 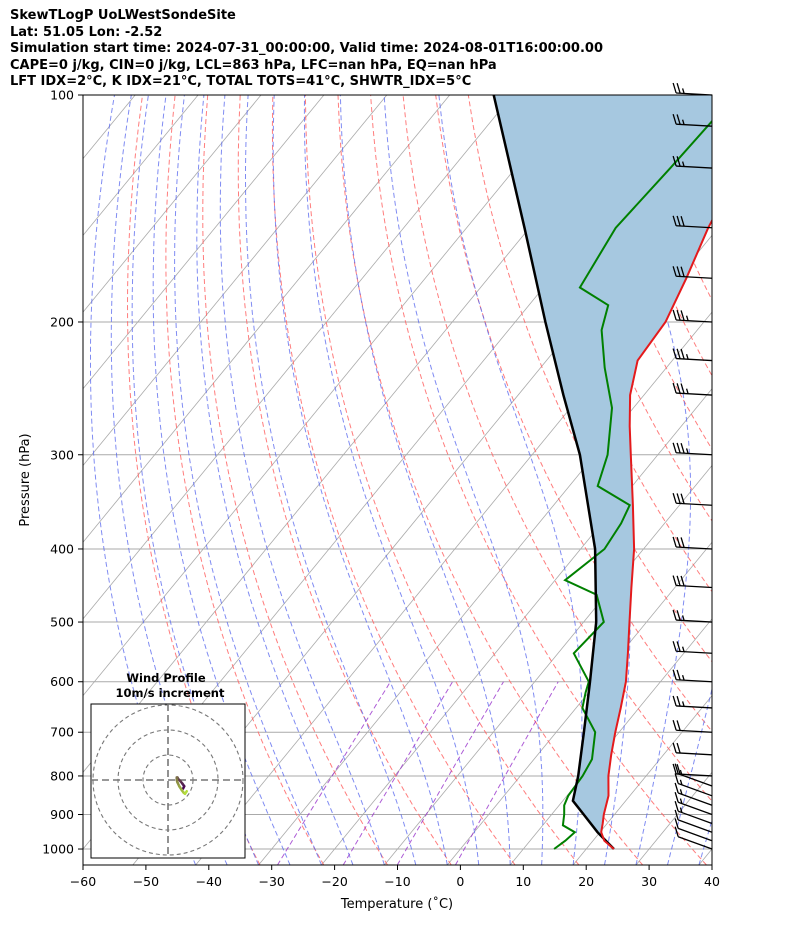 I want to click on x-axis-ticks: −60 −50 −40 −30 −20 −10 0 10 20 30 40, so click(x=395, y=877).